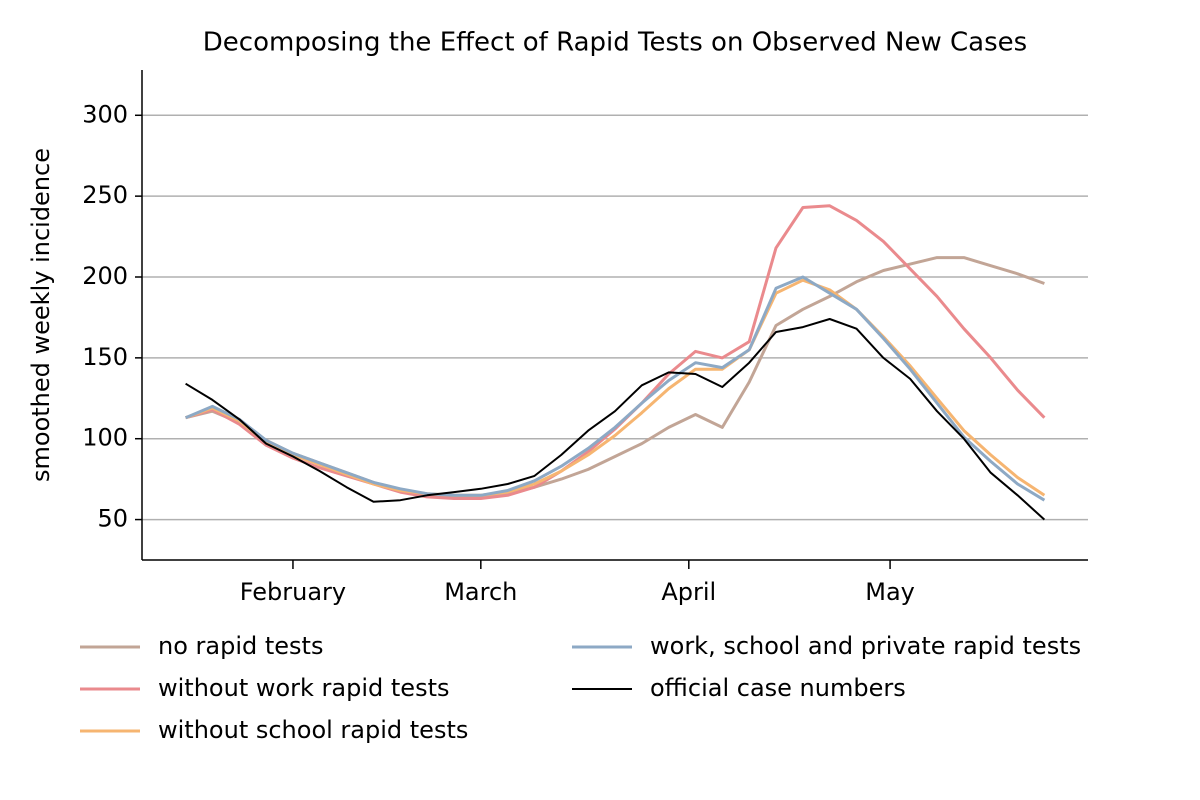  Describe the element at coordinates (304, 688) in the screenshot. I see `legend-label: without work rapid tests` at that location.